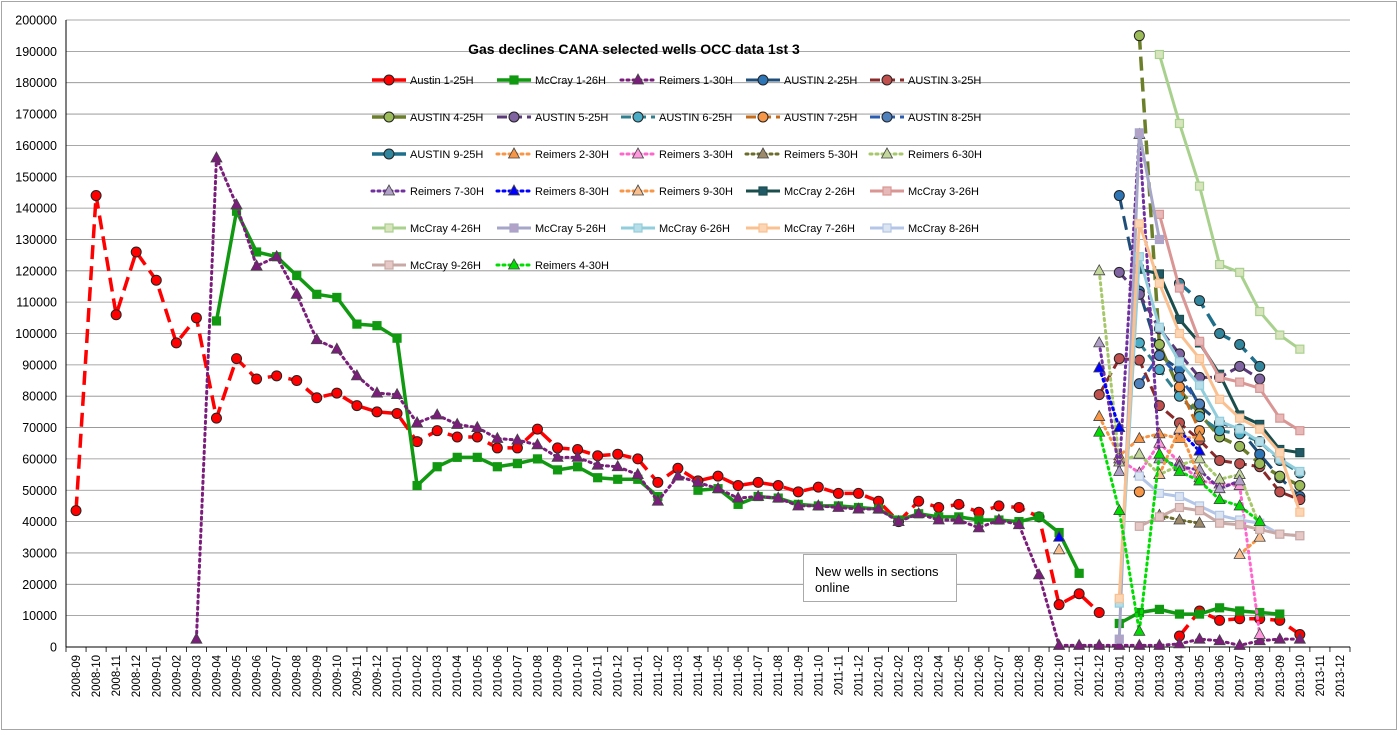 This screenshot has height=733, width=1400. Describe the element at coordinates (157, 676) in the screenshot. I see `x-tick-label: 2009-01` at that location.